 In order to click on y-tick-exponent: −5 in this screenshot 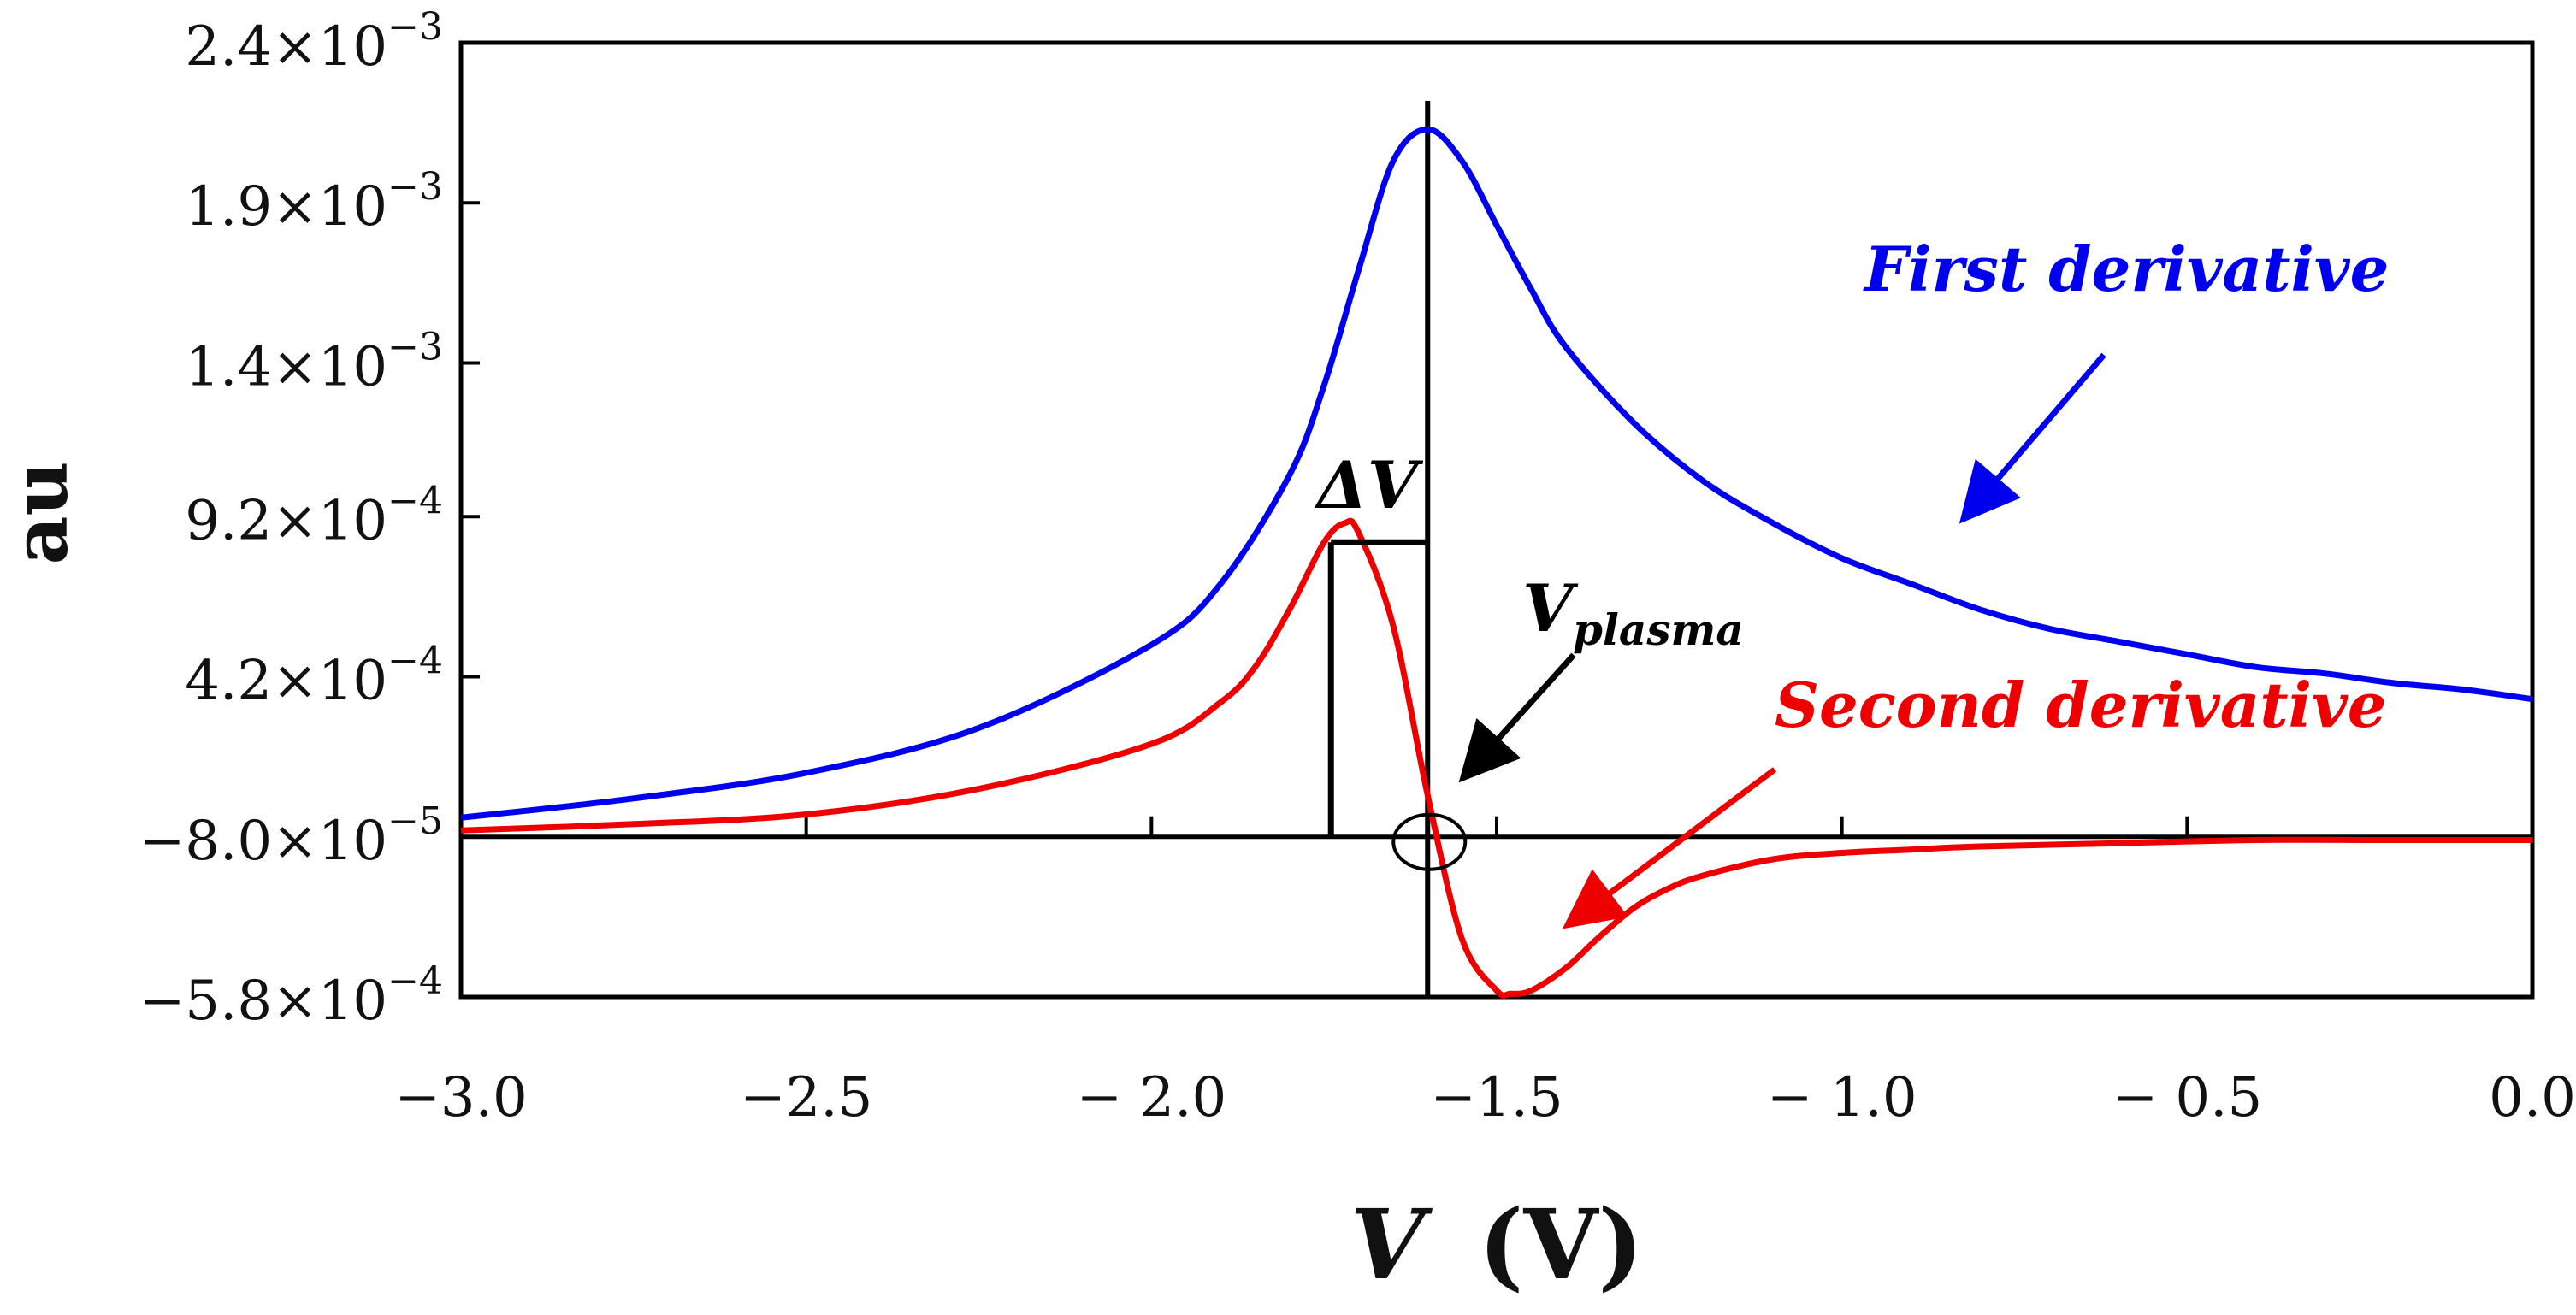, I will do `click(415, 821)`.